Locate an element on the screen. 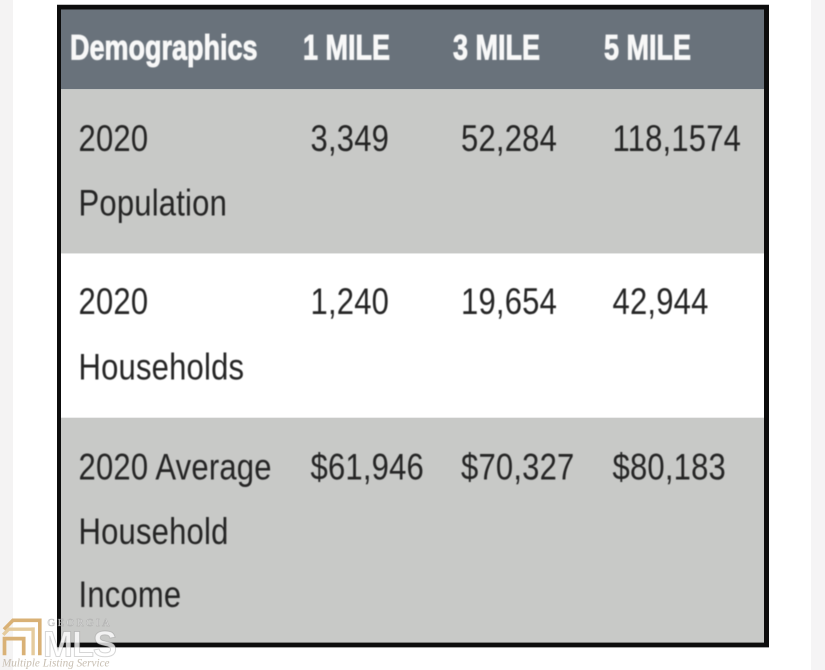 The image size is (825, 670). svg-text: GEORGIA is located at coordinates (80, 623).